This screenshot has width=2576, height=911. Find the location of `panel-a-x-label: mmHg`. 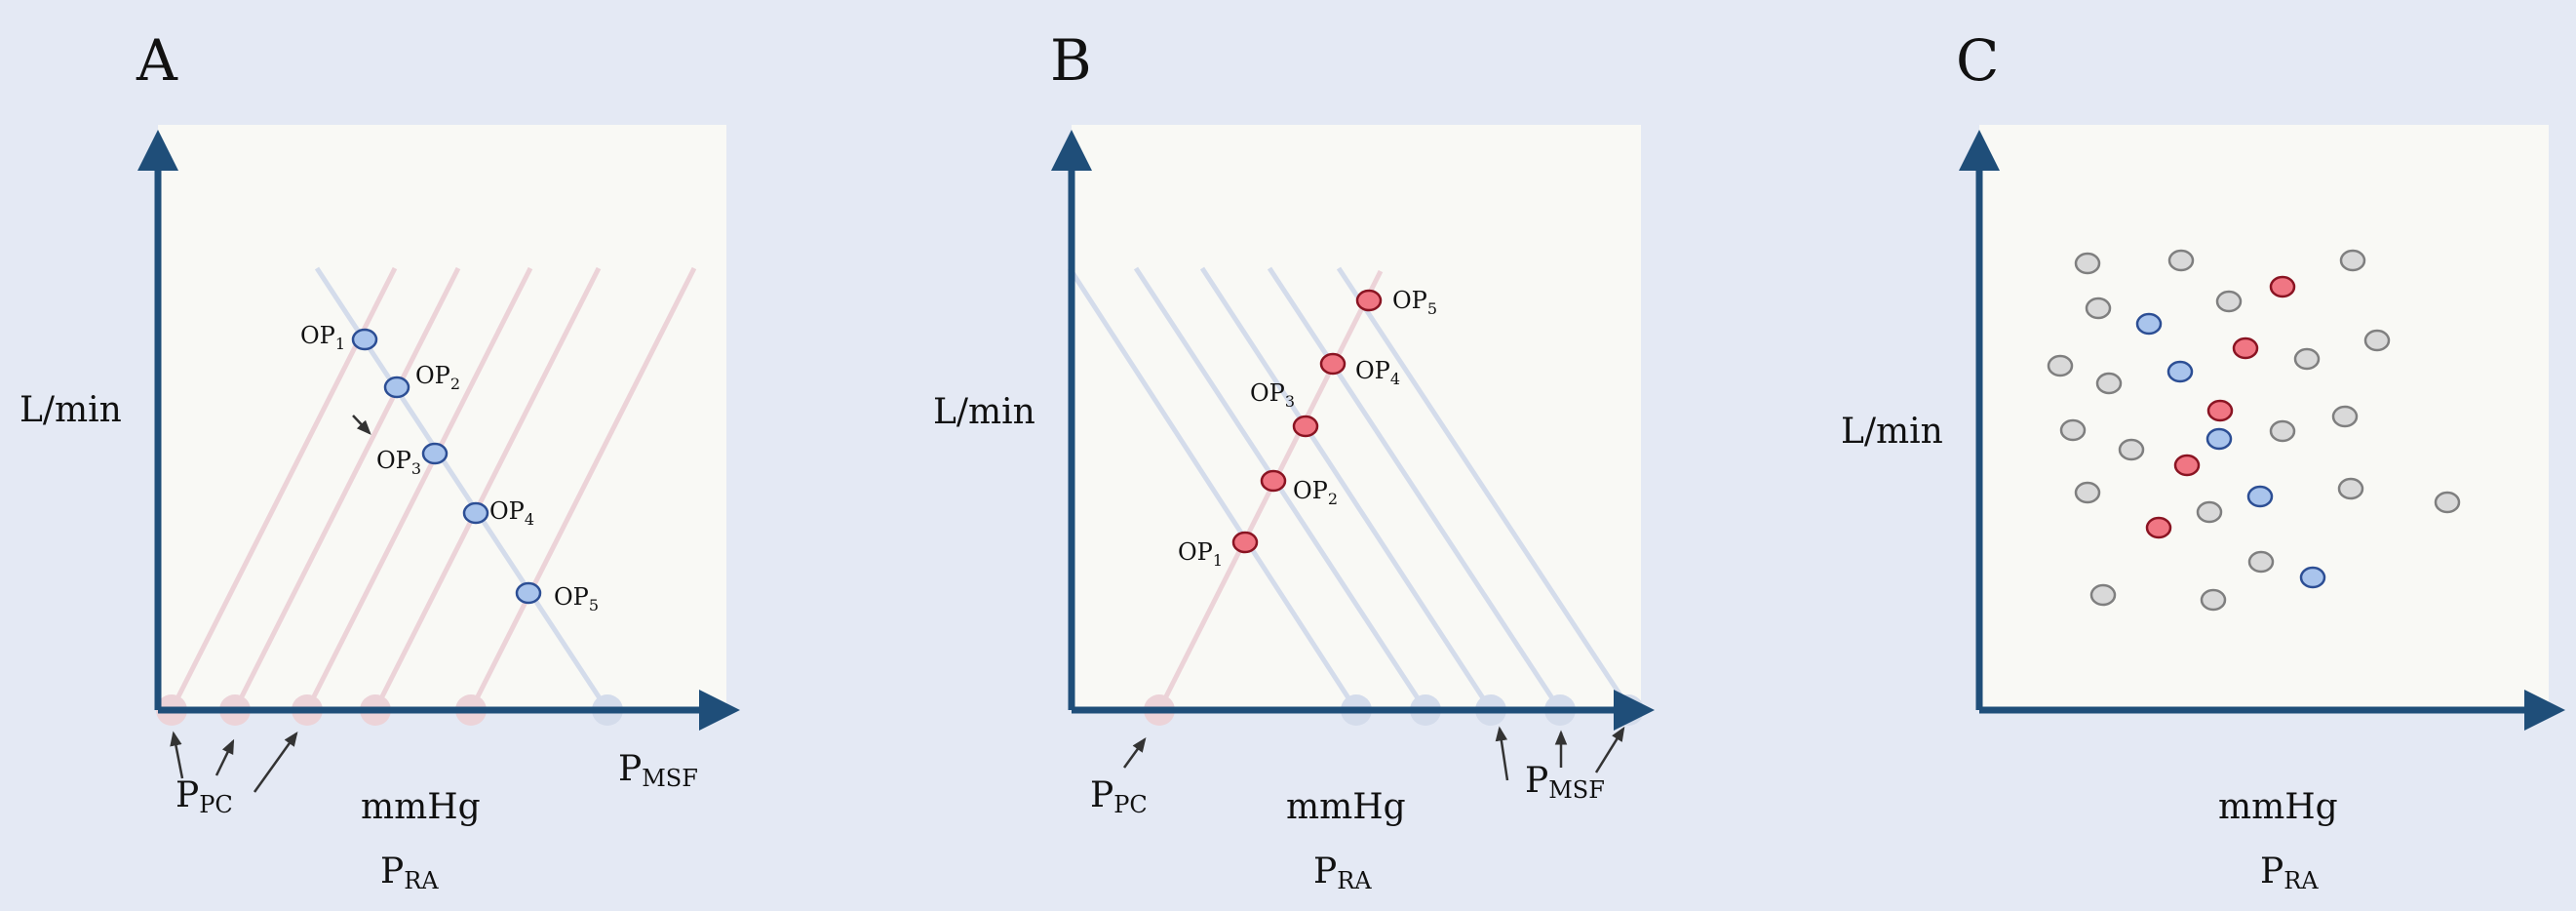

panel-a-x-label: mmHg is located at coordinates (421, 807).